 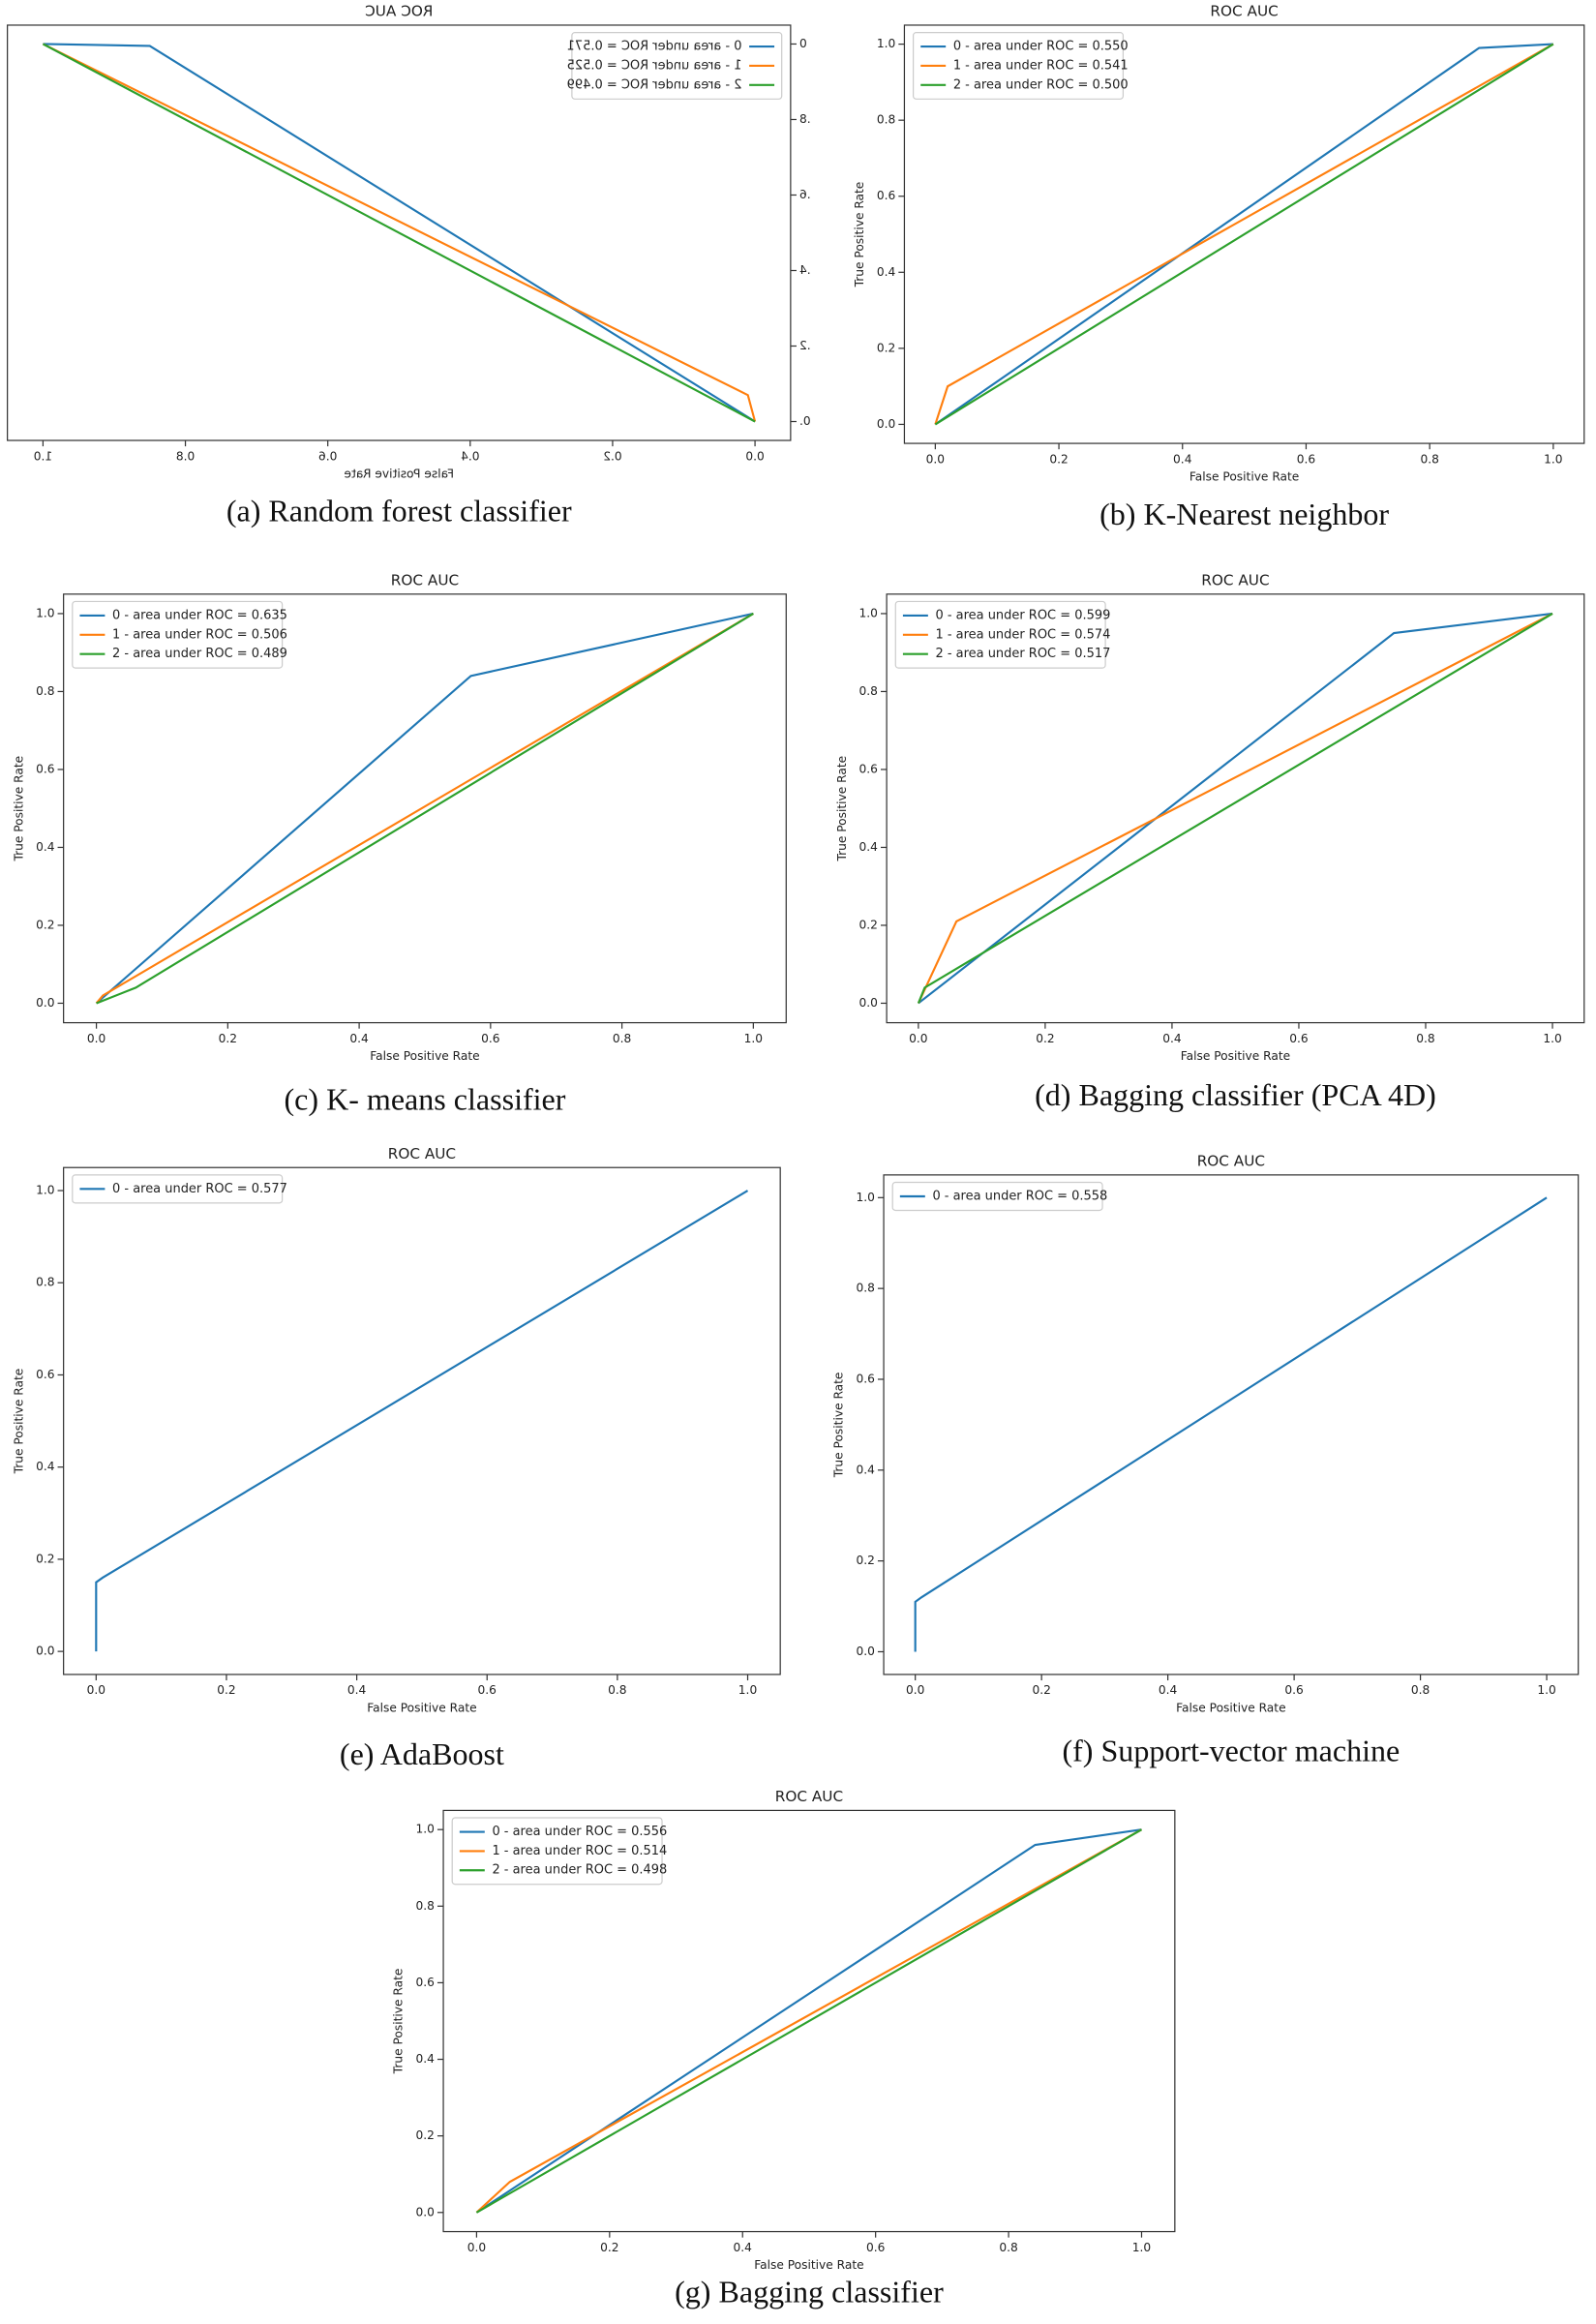 What do you see at coordinates (654, 47) in the screenshot?
I see `legend-label: 0 - area under ROC = 0.571` at bounding box center [654, 47].